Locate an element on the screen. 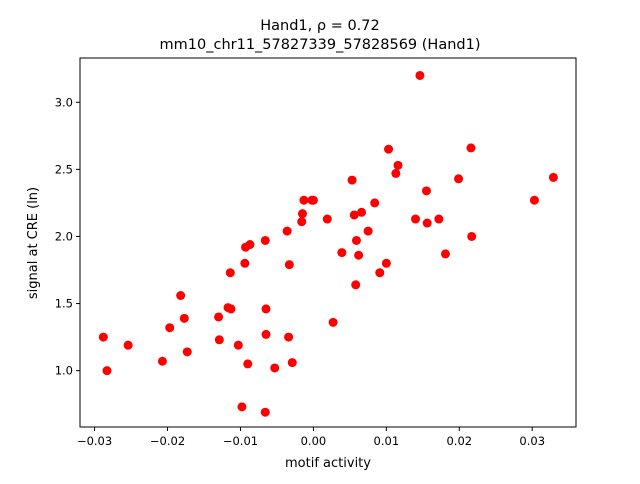  chart-title-line2: mm10_chr11_57827339_57828569 (Hand1) is located at coordinates (320, 45).